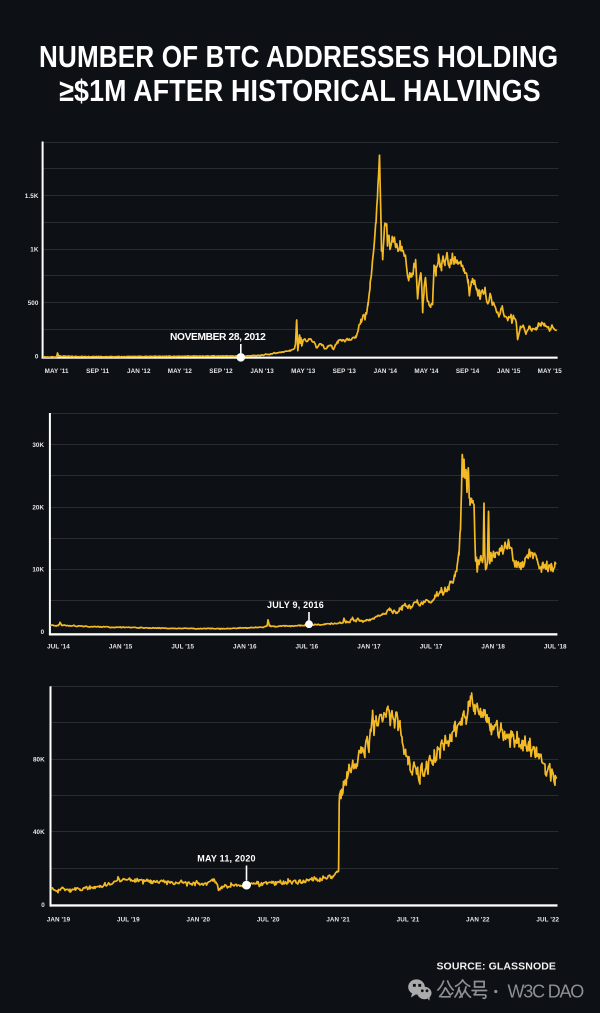 The width and height of the screenshot is (600, 1013). What do you see at coordinates (58, 647) in the screenshot?
I see `svg-text: JUL '14` at bounding box center [58, 647].